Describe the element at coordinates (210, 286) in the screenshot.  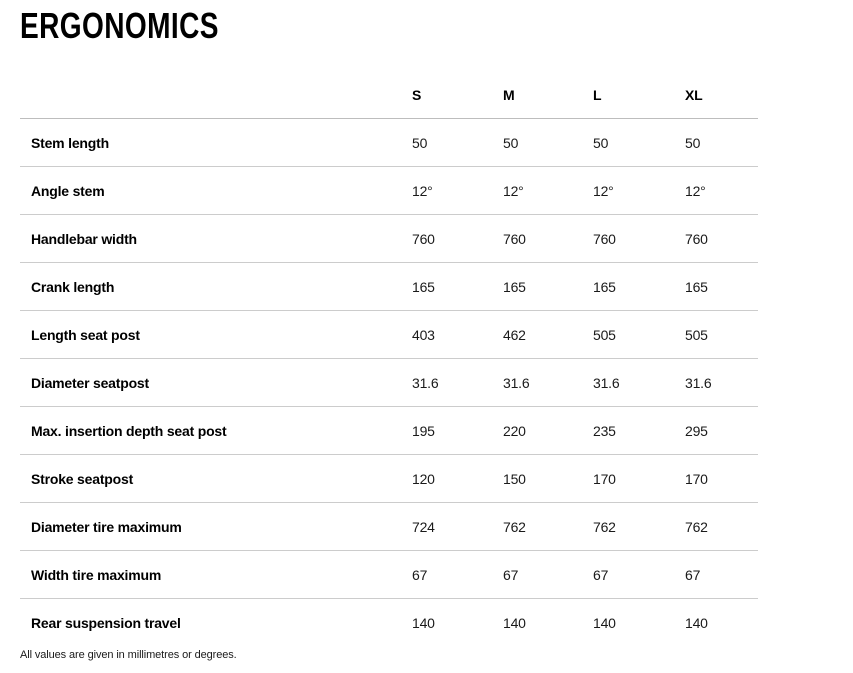
I see `spec-row-label: Crank length` at that location.